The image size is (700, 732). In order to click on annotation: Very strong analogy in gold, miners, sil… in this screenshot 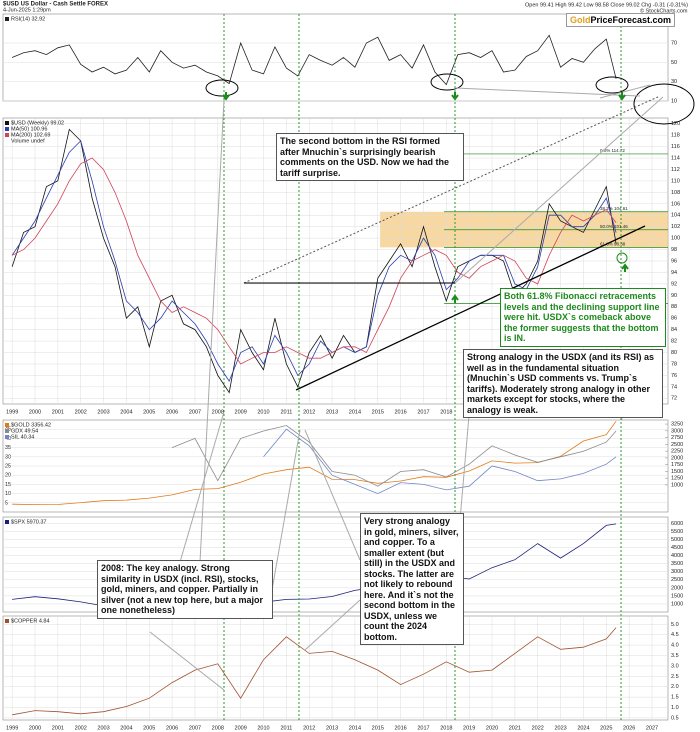, I will do `click(412, 579)`.